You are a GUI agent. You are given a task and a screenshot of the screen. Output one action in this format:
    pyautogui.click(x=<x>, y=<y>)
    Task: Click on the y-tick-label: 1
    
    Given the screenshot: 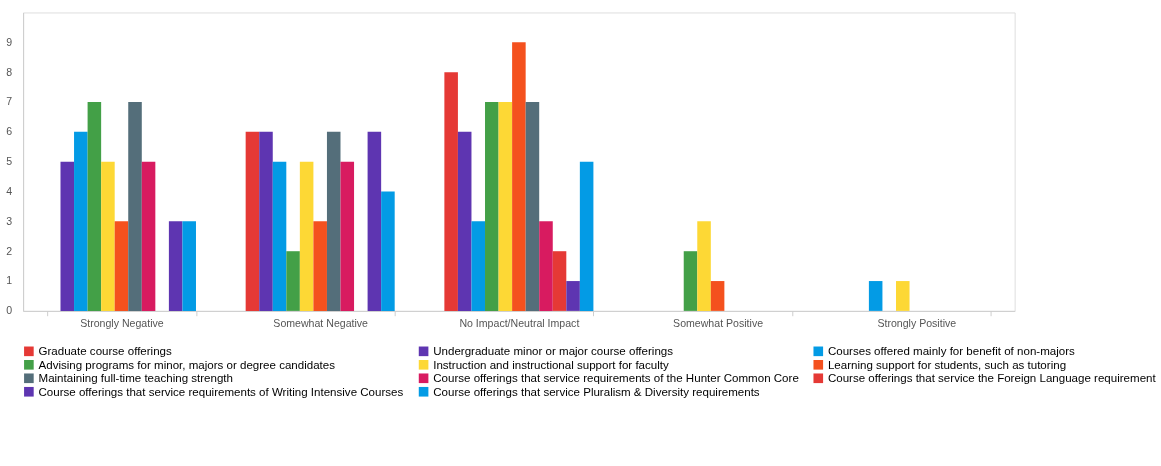 What is the action you would take?
    pyautogui.click(x=9, y=280)
    